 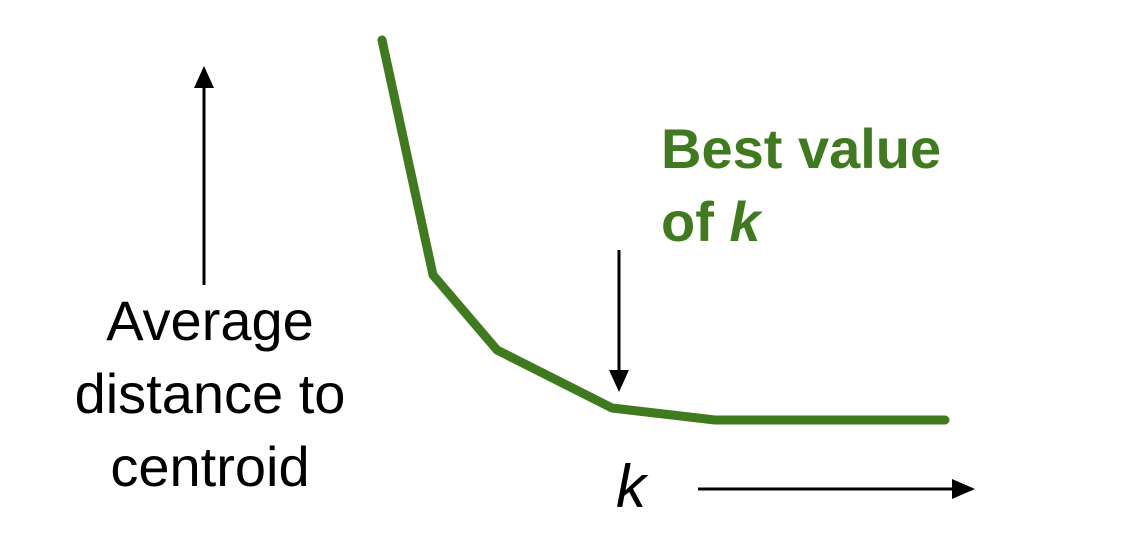 What do you see at coordinates (210, 466) in the screenshot?
I see `y-axis-label-line-3: centroid` at bounding box center [210, 466].